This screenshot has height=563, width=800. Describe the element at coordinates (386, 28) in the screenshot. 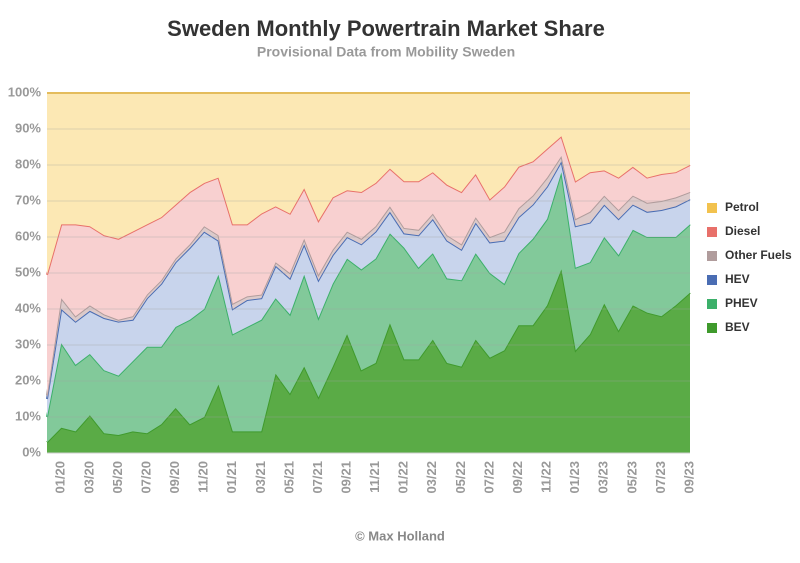

I see `chart-title: Sweden Monthly Powertrain Market Share` at that location.